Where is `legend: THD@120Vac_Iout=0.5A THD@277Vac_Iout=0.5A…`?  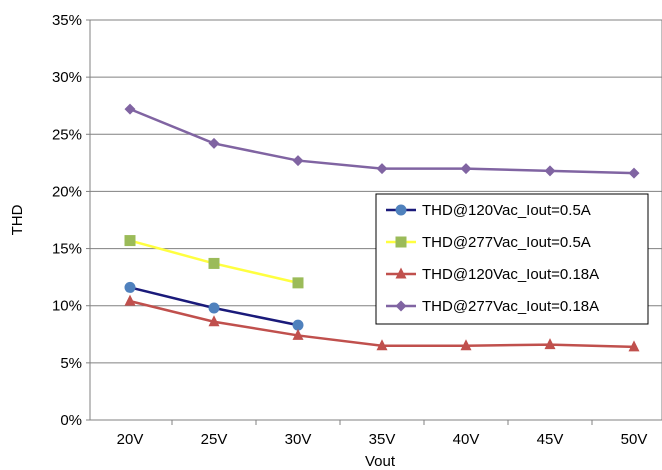
legend: THD@120Vac_Iout=0.5A THD@277Vac_Iout=0.5A… is located at coordinates (512, 259).